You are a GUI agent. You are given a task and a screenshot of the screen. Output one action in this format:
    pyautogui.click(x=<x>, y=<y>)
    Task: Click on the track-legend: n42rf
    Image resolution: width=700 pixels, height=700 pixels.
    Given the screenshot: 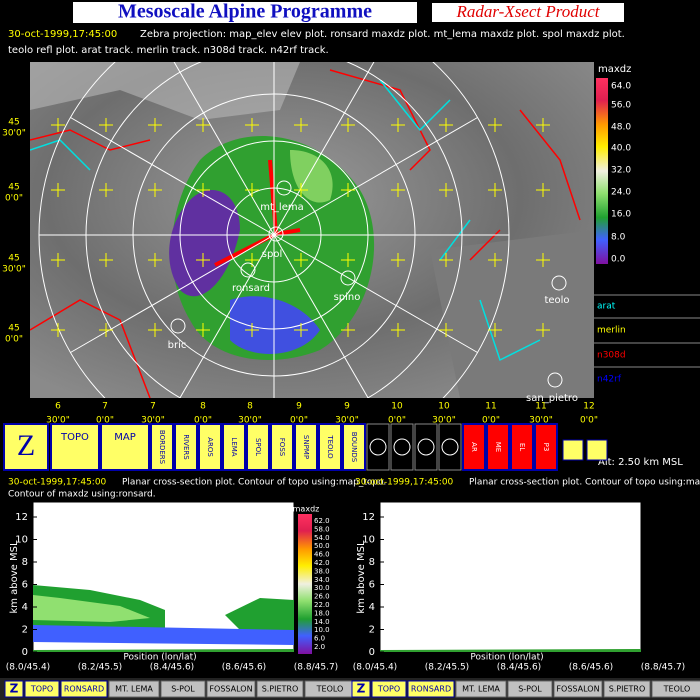 What is the action you would take?
    pyautogui.click(x=609, y=380)
    